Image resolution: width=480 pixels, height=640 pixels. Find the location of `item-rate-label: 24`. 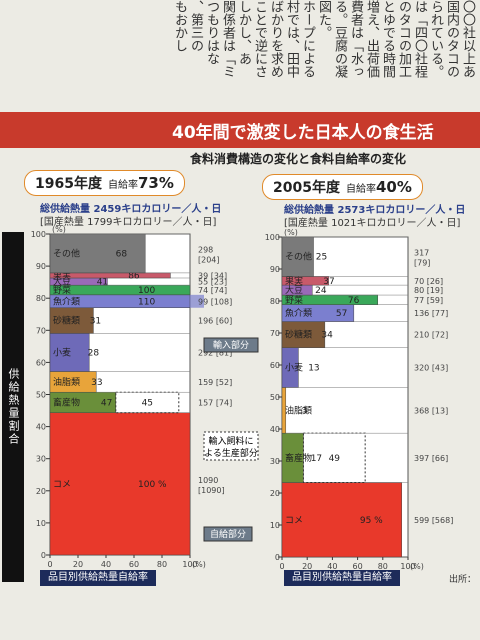

item-rate-label: 24 is located at coordinates (321, 291).